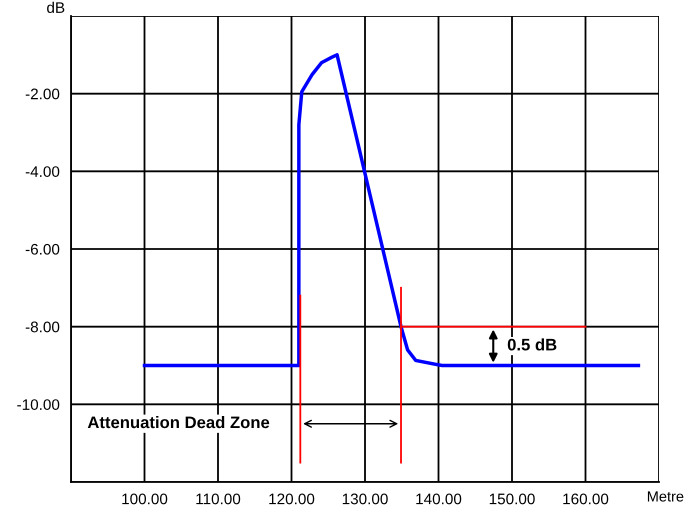 The image size is (686, 507). Describe the element at coordinates (512, 499) in the screenshot. I see `x-tick-label: 150.00` at that location.